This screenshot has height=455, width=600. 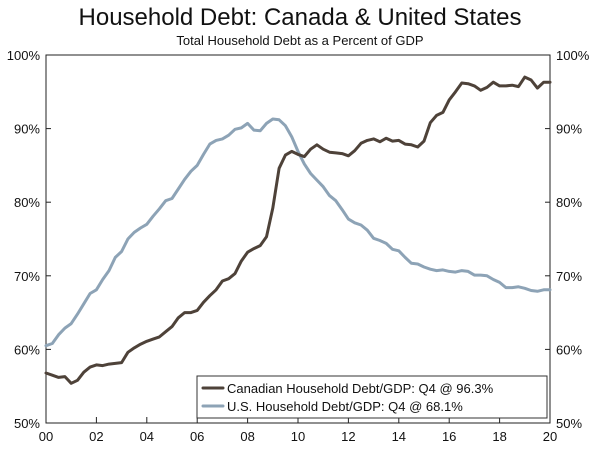 I want to click on y-tick-label-left: 80%, so click(x=27, y=202).